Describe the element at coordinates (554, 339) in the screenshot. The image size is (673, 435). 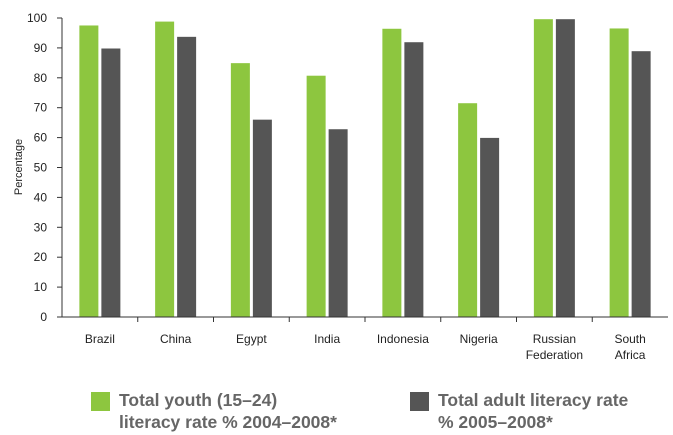
I see `x-tick-label: Russian` at that location.